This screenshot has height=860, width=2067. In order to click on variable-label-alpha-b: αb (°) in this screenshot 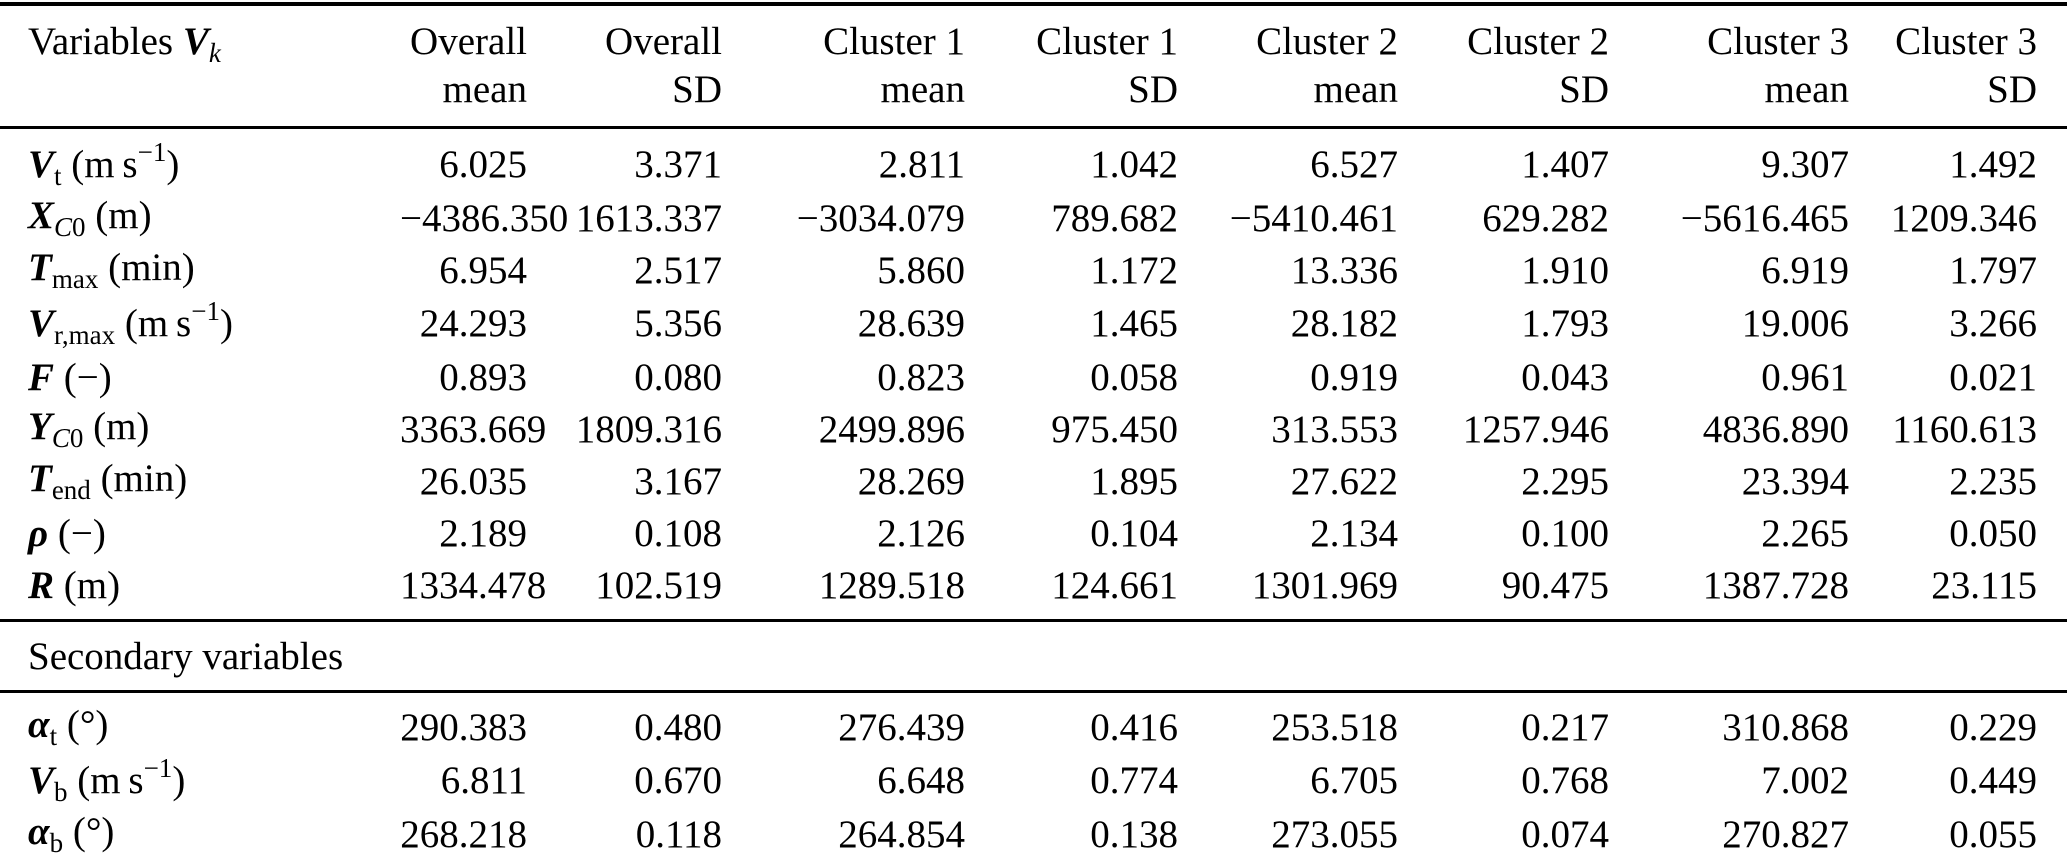, I will do `click(200, 834)`.